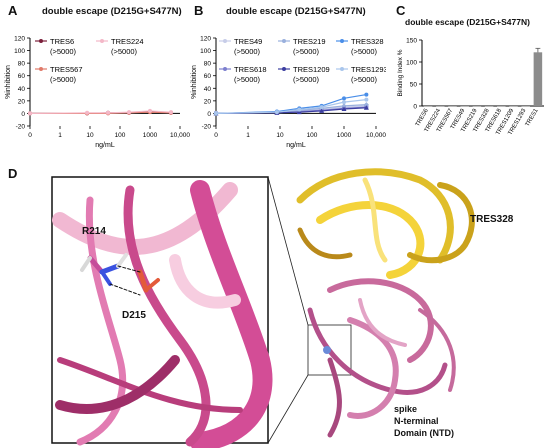  What do you see at coordinates (381, 358) in the screenshot?
I see `spike-ntd-ribbons` at bounding box center [381, 358].